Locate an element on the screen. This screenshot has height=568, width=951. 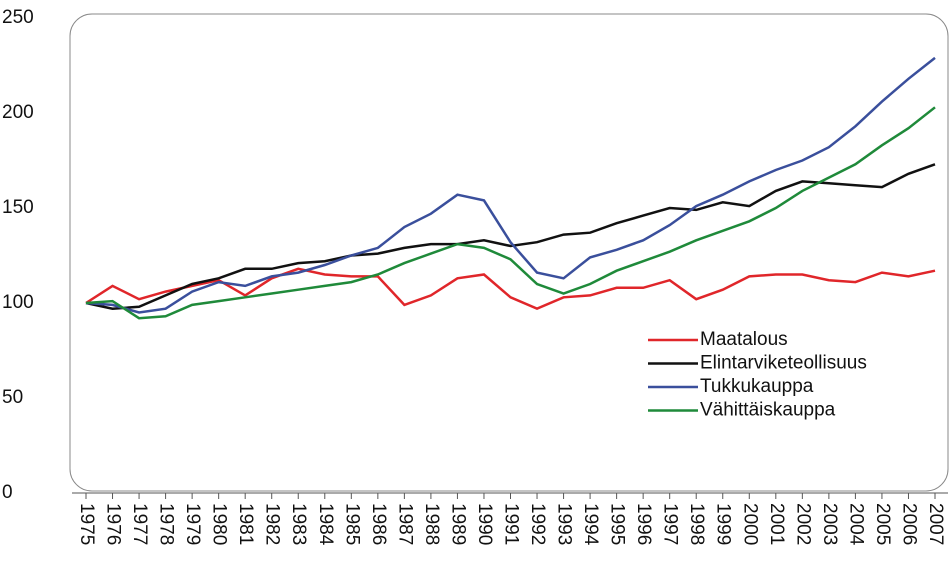
x-tick-label: 1987 is located at coordinates (404, 524).